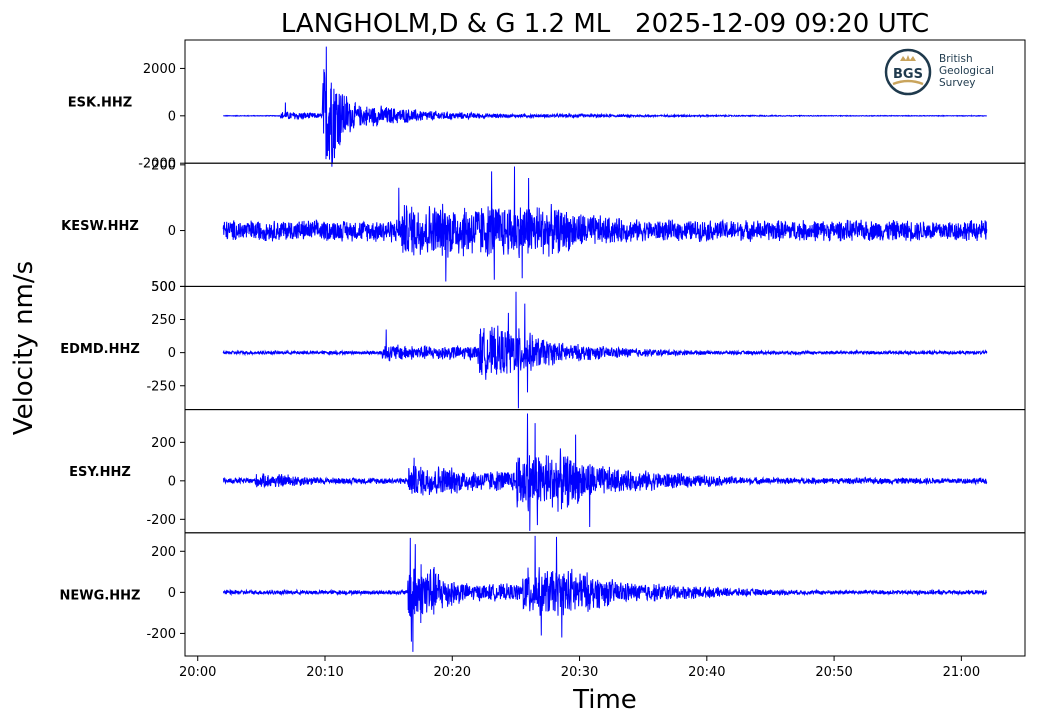 The width and height of the screenshot is (1046, 723). I want to click on x-tick-label: 20:30, so click(579, 672).